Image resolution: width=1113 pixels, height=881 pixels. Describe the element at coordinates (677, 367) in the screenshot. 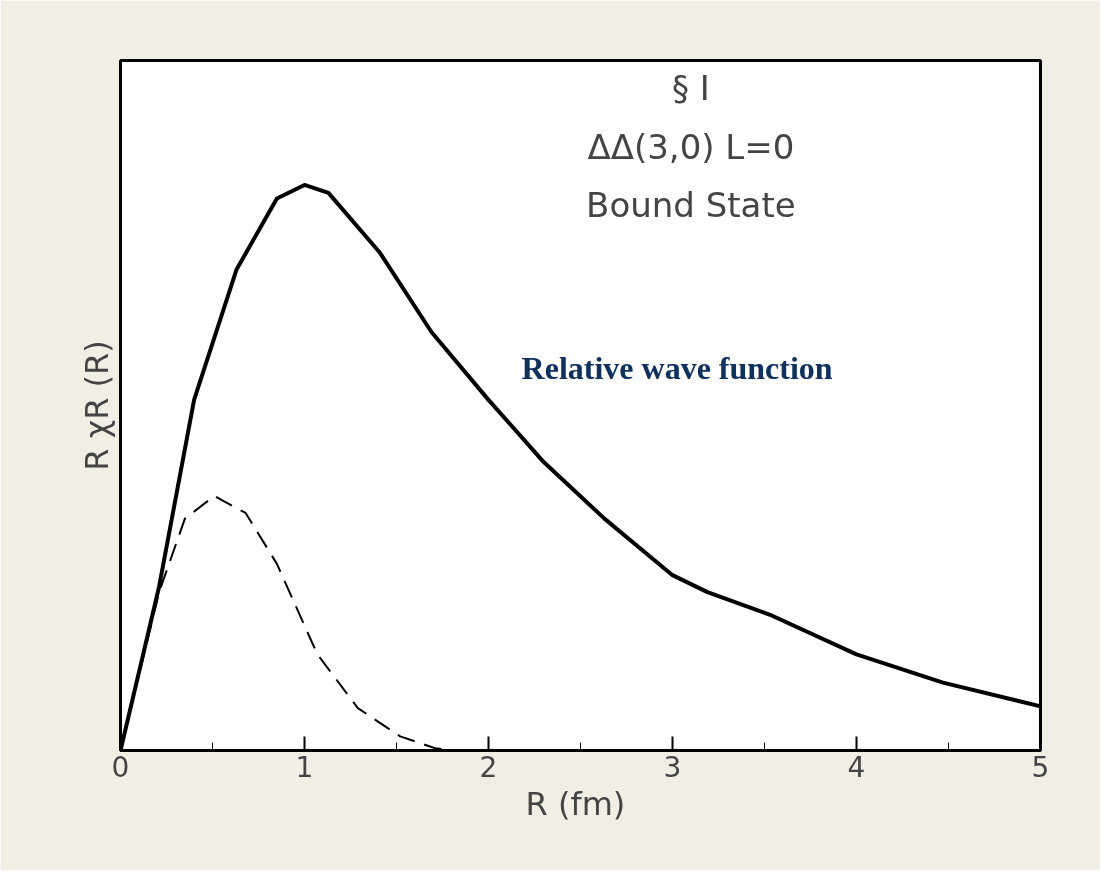

I see `annotation: Relative wave function` at that location.